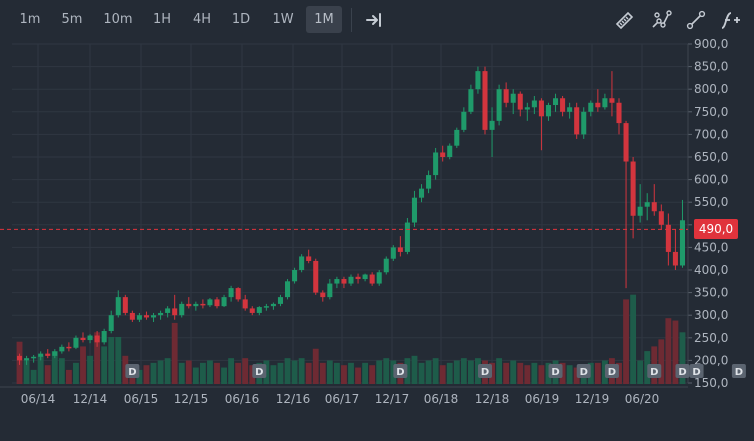 Image resolution: width=754 pixels, height=441 pixels. Describe the element at coordinates (711, 44) in the screenshot. I see `y-tick-label: 900,0` at that location.